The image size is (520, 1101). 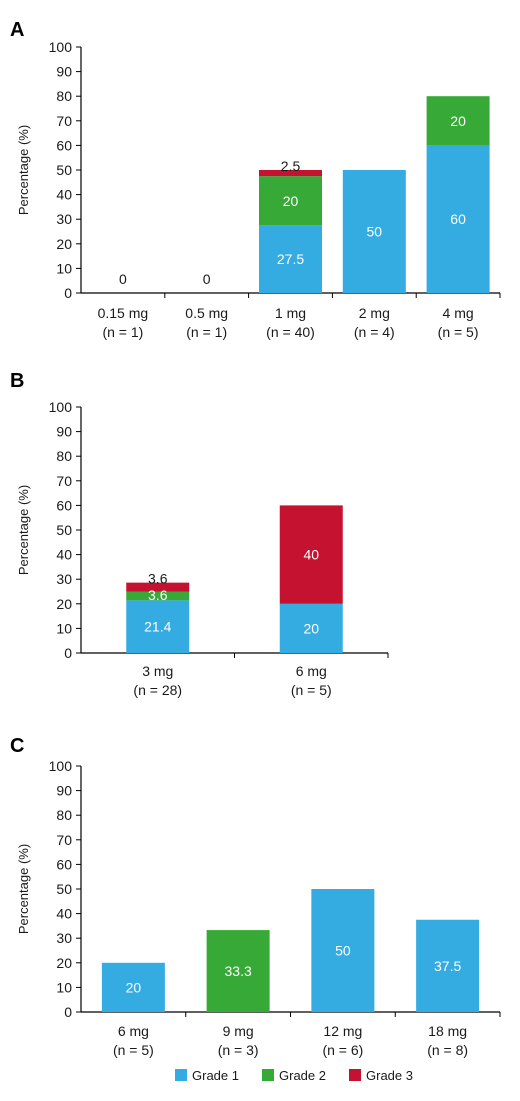 What do you see at coordinates (61, 766) in the screenshot?
I see `panel-c-ytick-label: 100` at bounding box center [61, 766].